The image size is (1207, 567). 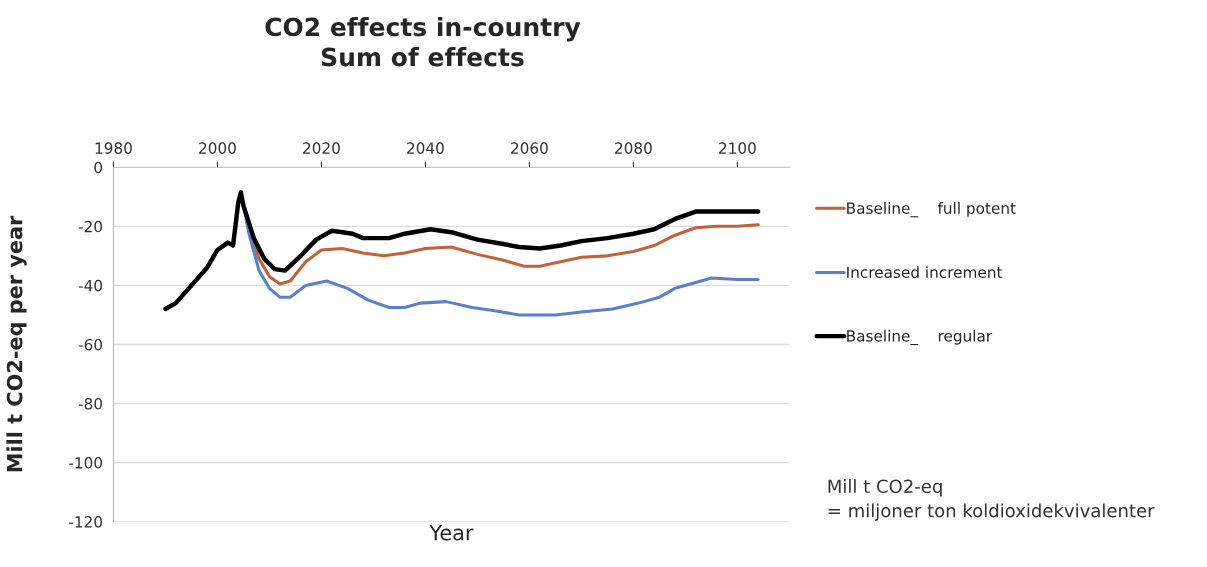 I want to click on y-tick-label: 0, so click(x=98, y=167).